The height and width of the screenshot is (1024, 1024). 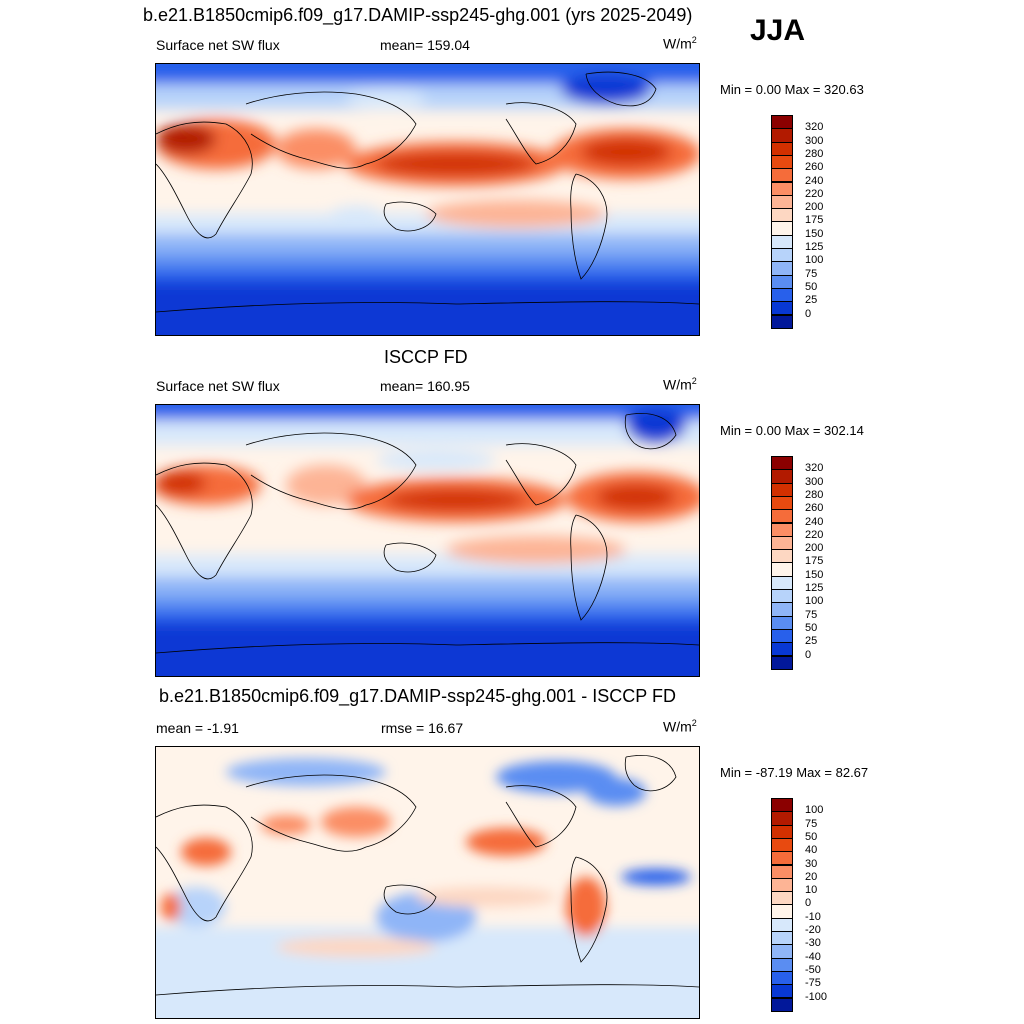 What do you see at coordinates (680, 726) in the screenshot?
I see `panel-3-units: W/m2` at bounding box center [680, 726].